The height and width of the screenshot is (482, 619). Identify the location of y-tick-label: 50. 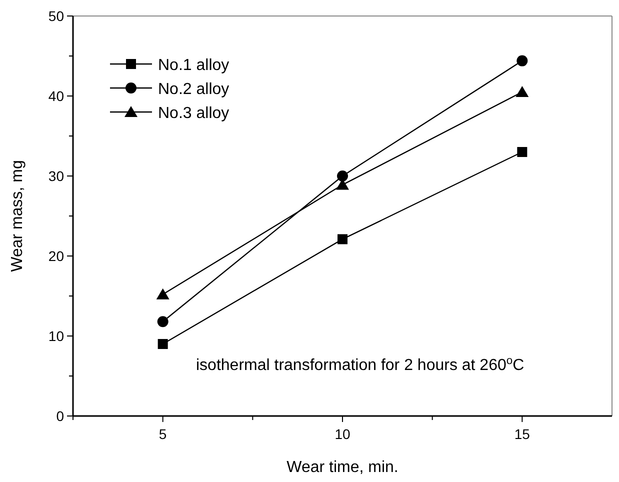
(56, 16).